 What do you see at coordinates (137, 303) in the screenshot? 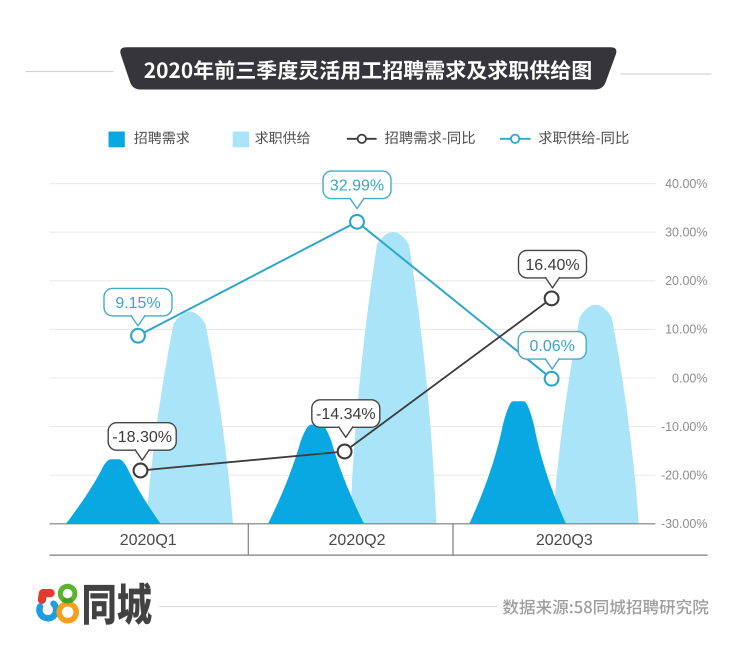
I see `svg-text: 9.15%` at bounding box center [137, 303].